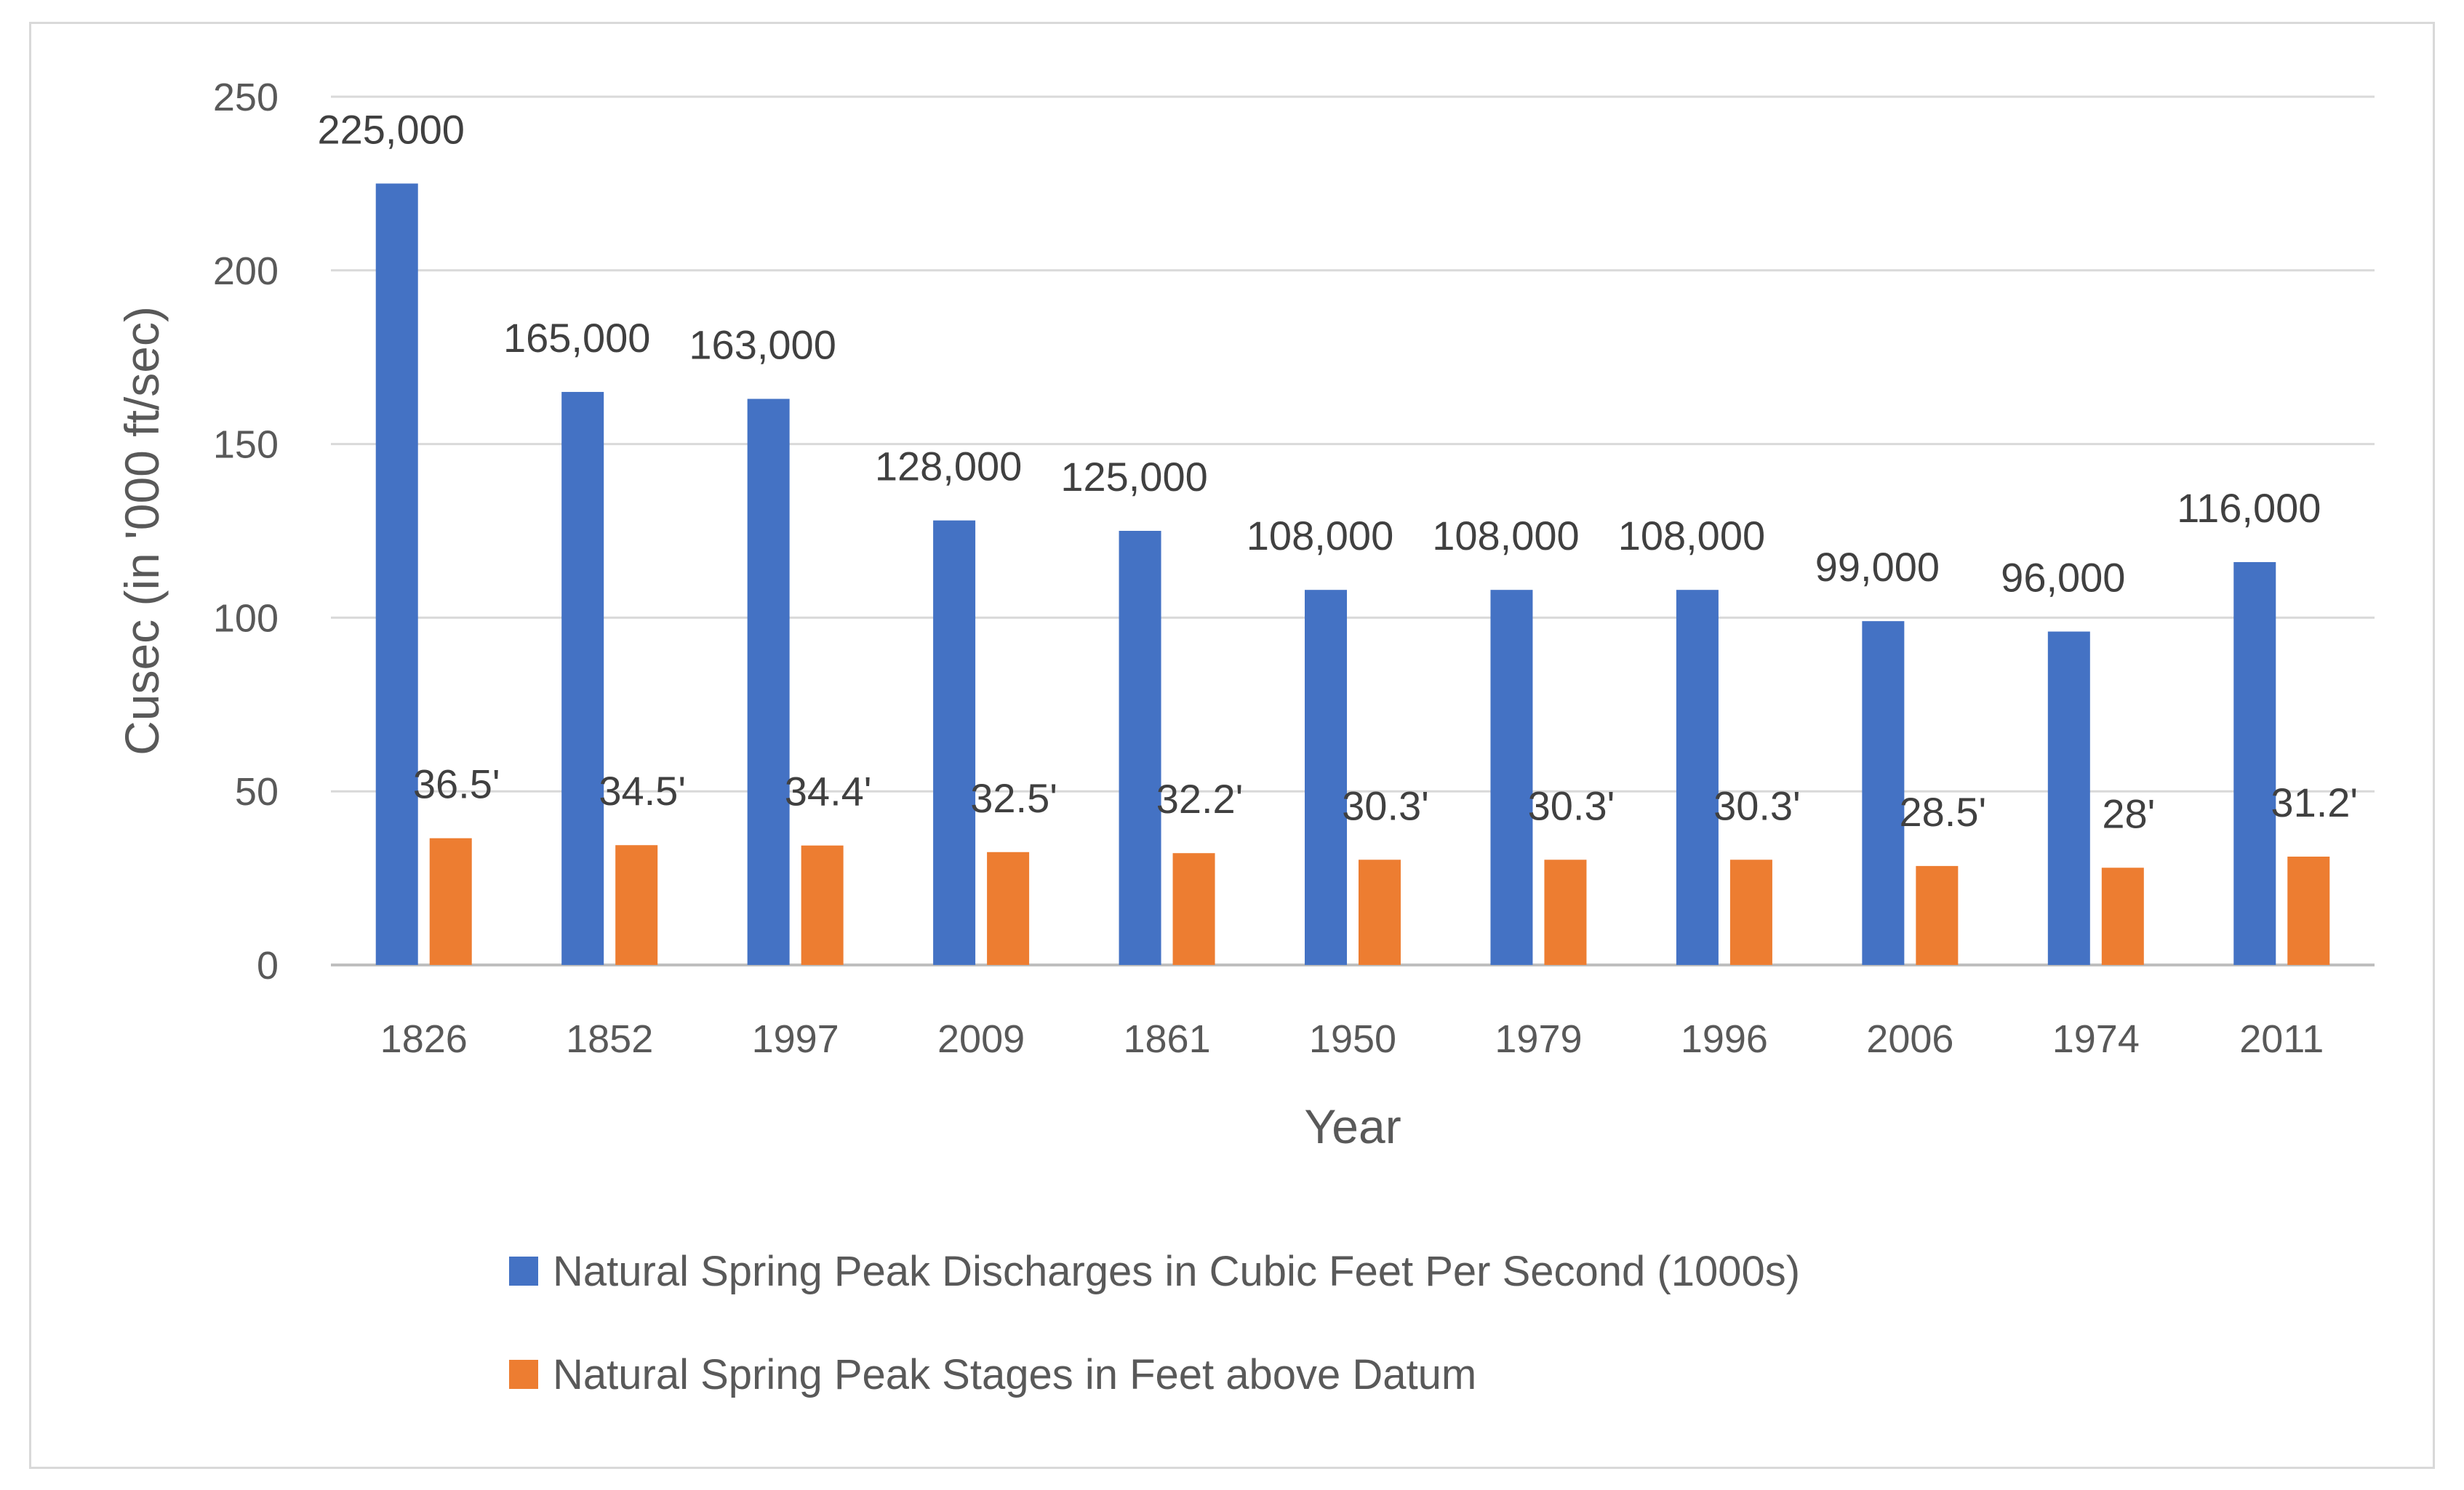 The height and width of the screenshot is (1490, 2464). I want to click on x-tick-label-1950: 1950, so click(1352, 1039).